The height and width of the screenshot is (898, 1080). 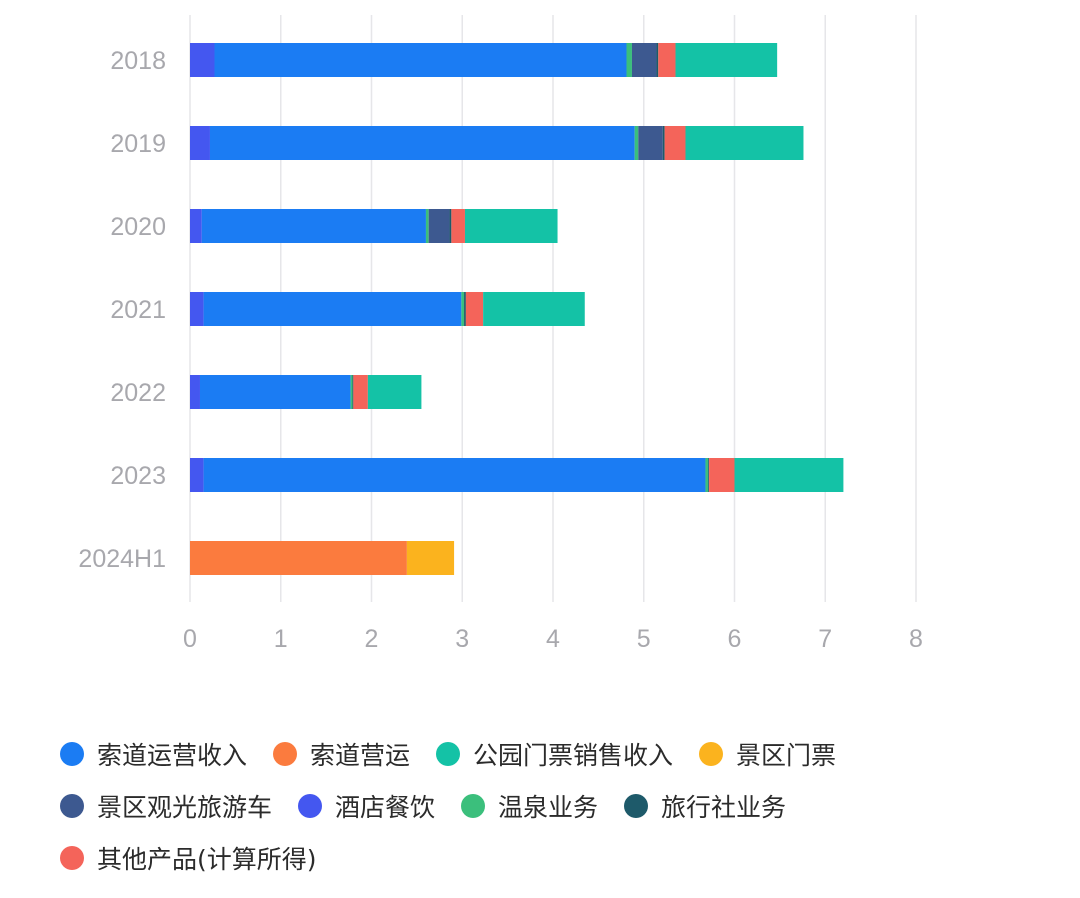 What do you see at coordinates (385, 807) in the screenshot?
I see `legend-label: 酒店餐饮` at bounding box center [385, 807].